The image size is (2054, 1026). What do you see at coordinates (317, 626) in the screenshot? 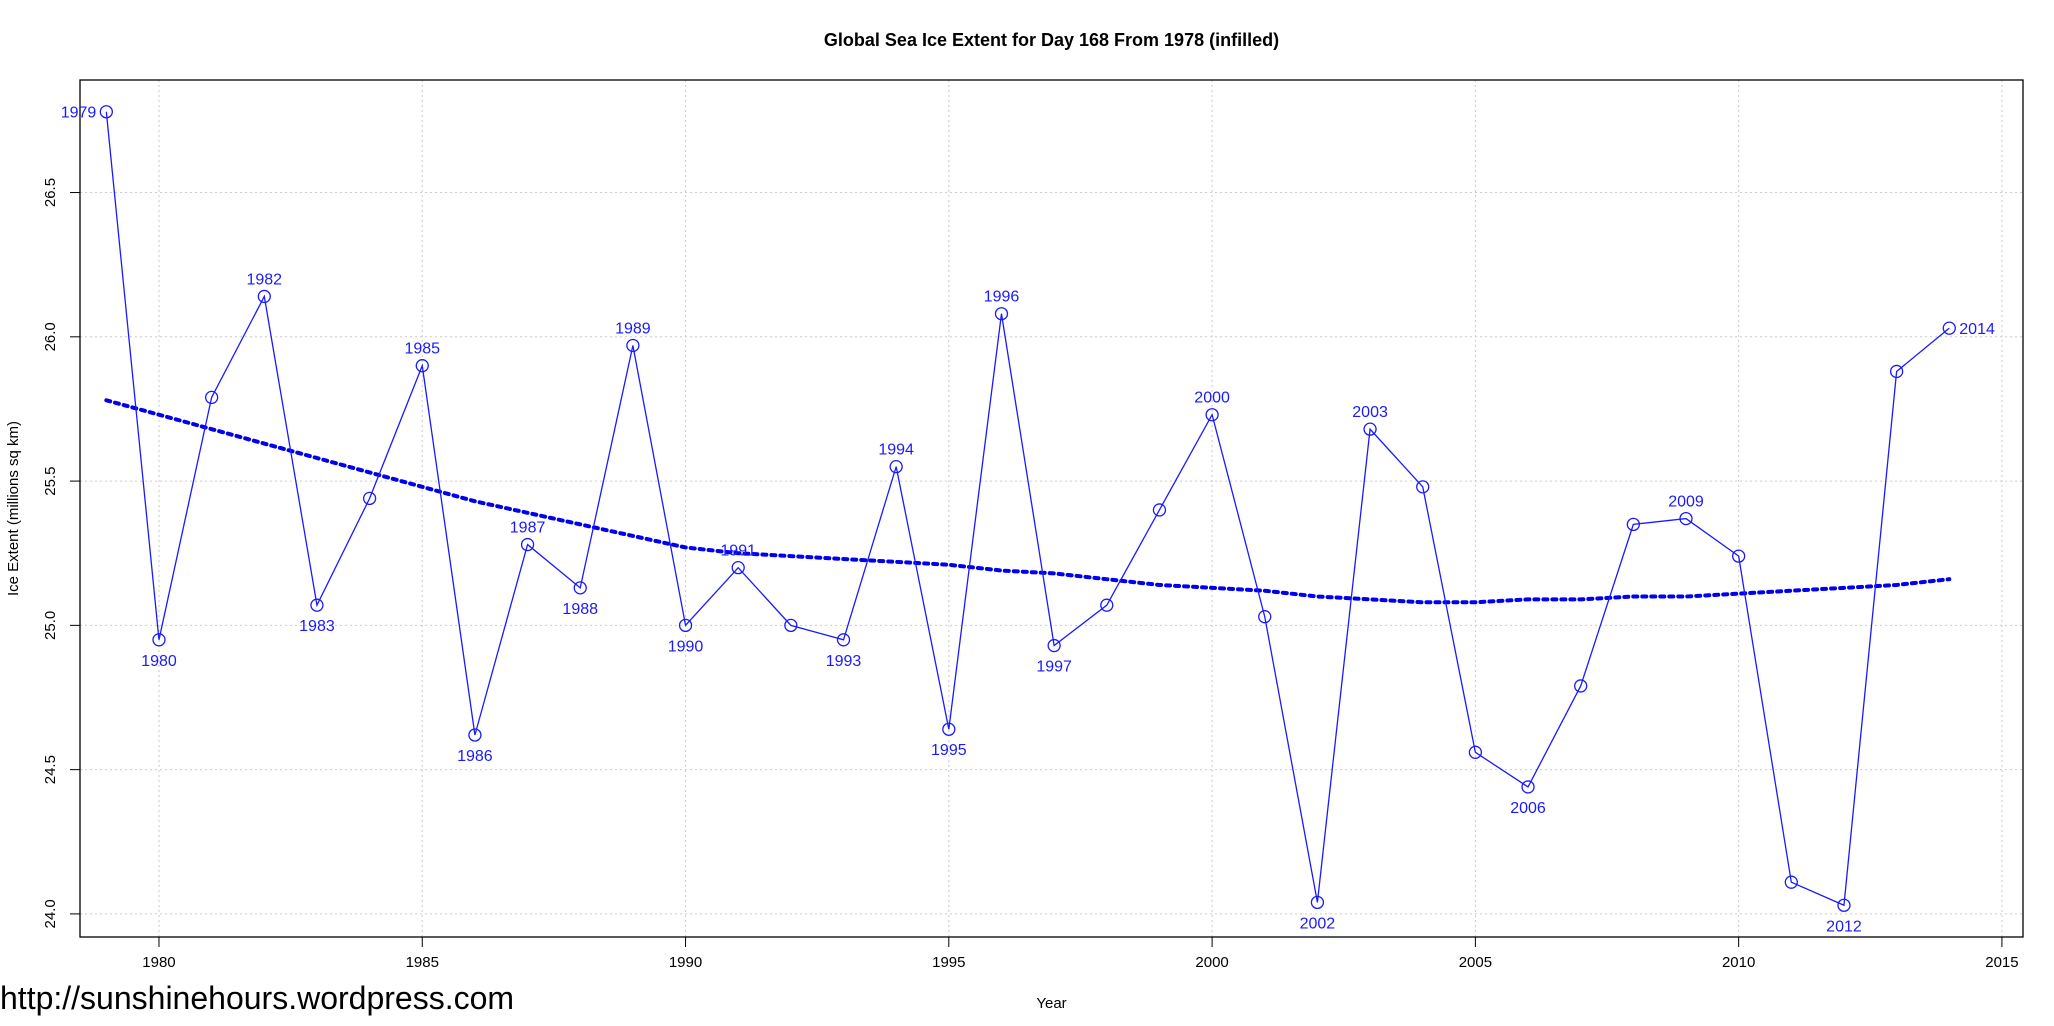
I see `point-label: 1983` at bounding box center [317, 626].